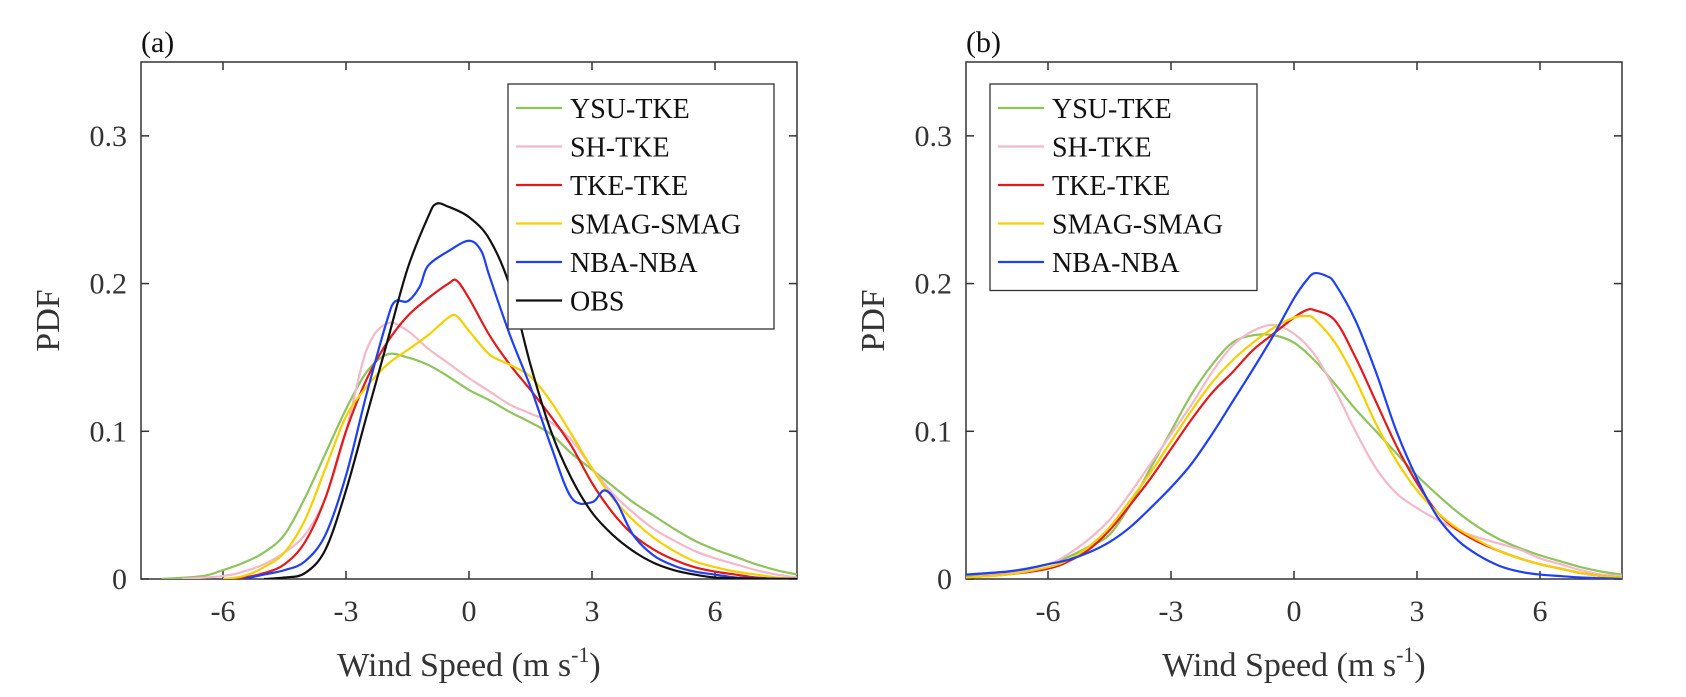 This screenshot has height=697, width=1686. What do you see at coordinates (157, 42) in the screenshot?
I see `panel-label: (a)` at bounding box center [157, 42].